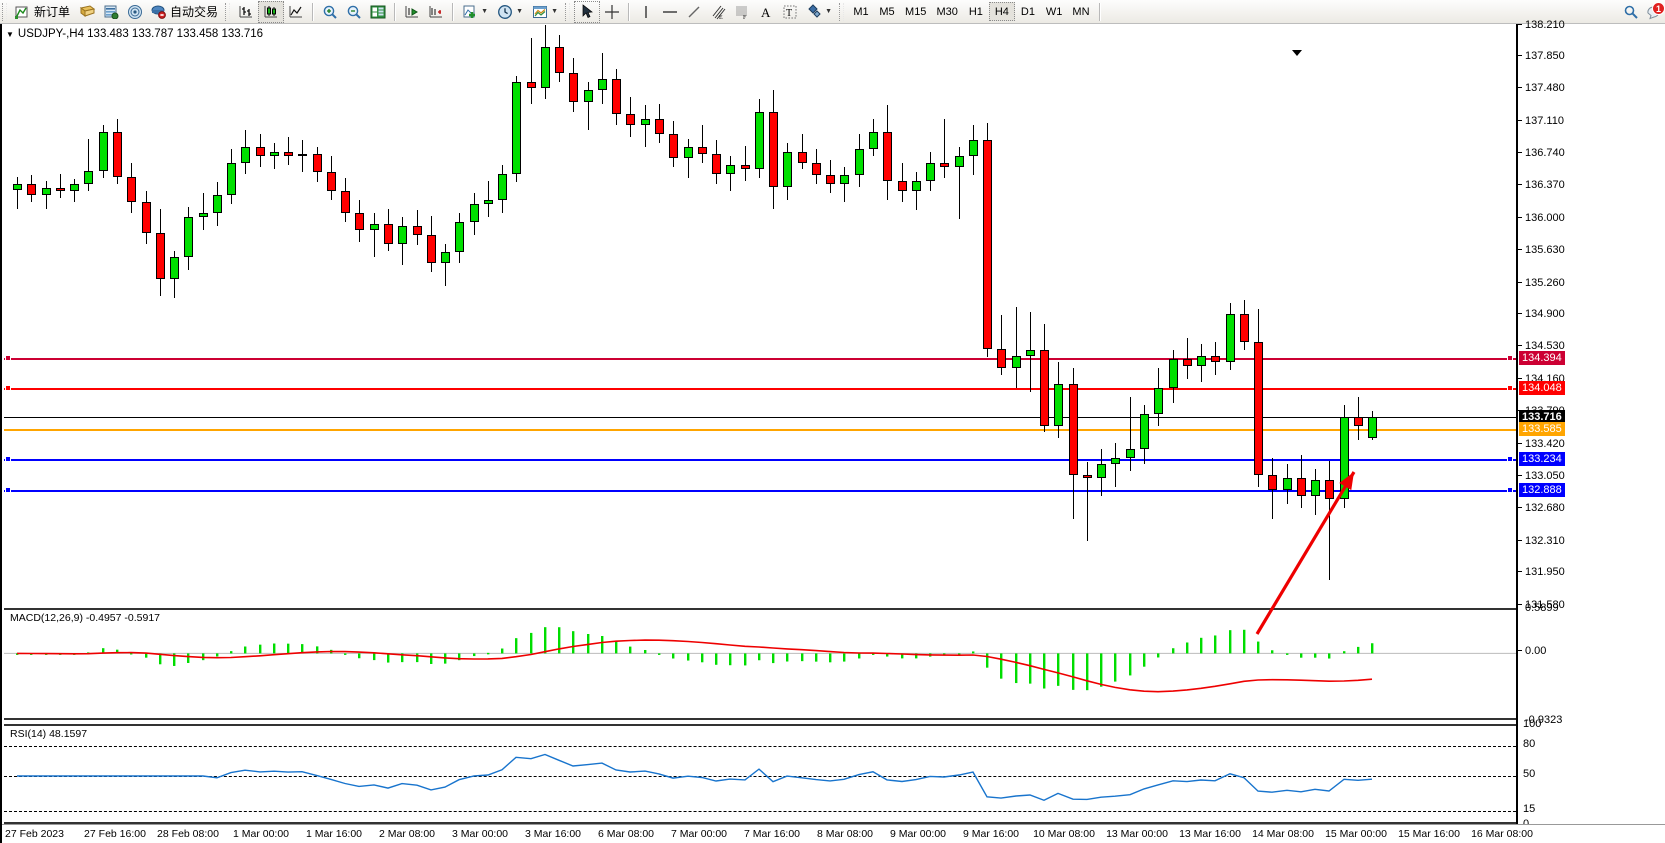 The width and height of the screenshot is (1665, 843). What do you see at coordinates (670, 12) in the screenshot?
I see `horizontal-line-button` at bounding box center [670, 12].